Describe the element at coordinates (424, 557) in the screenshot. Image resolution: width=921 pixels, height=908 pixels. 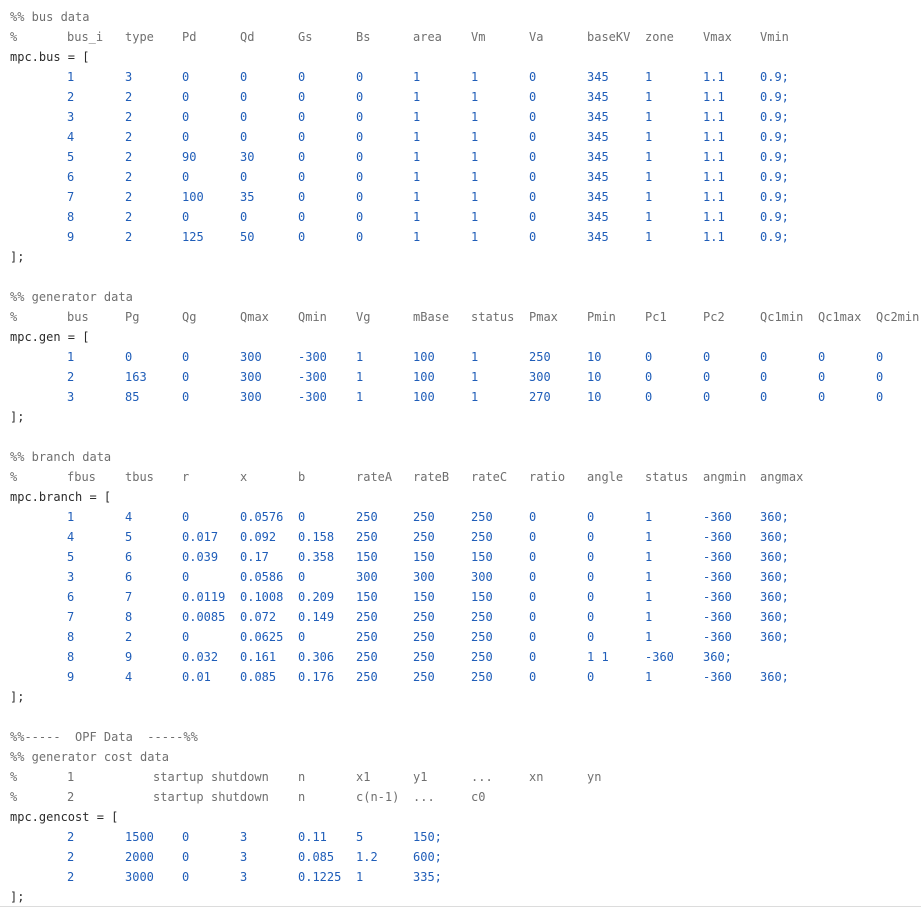
I see `cell-value: 150` at that location.